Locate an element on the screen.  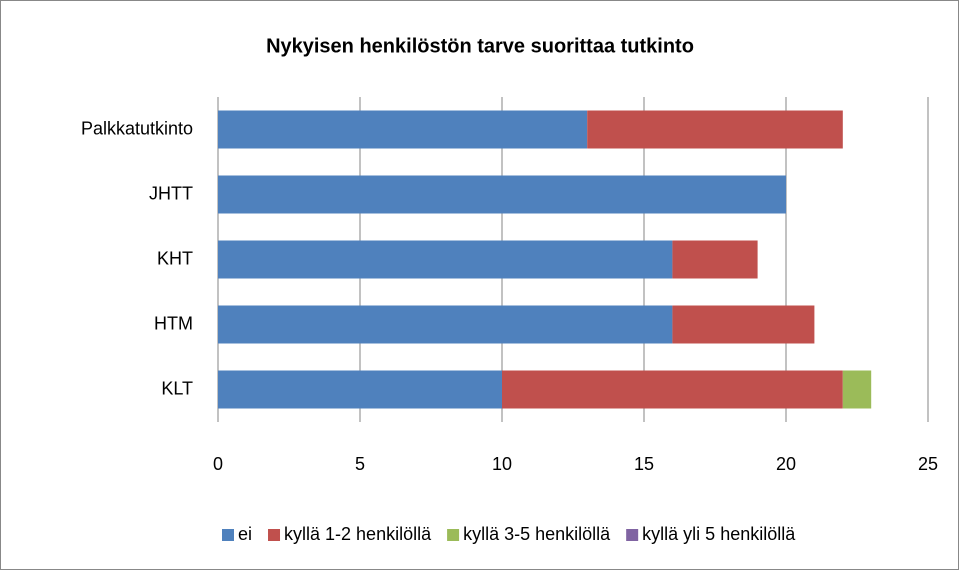
y-tick-label: KLT is located at coordinates (177, 388).